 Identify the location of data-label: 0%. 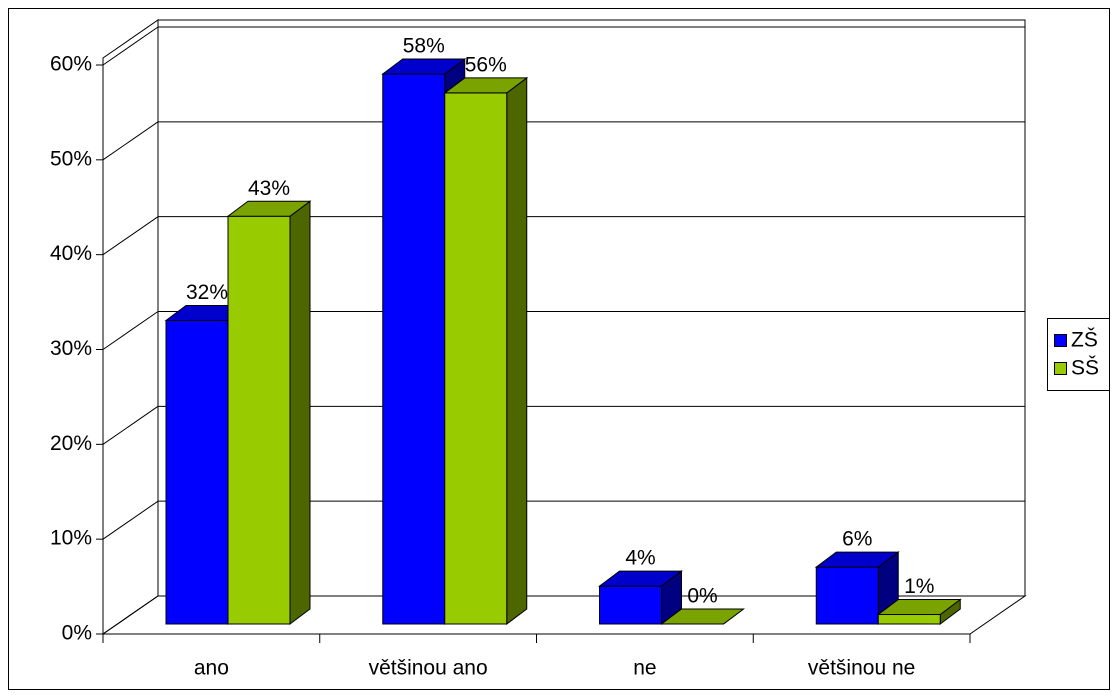
(702, 596).